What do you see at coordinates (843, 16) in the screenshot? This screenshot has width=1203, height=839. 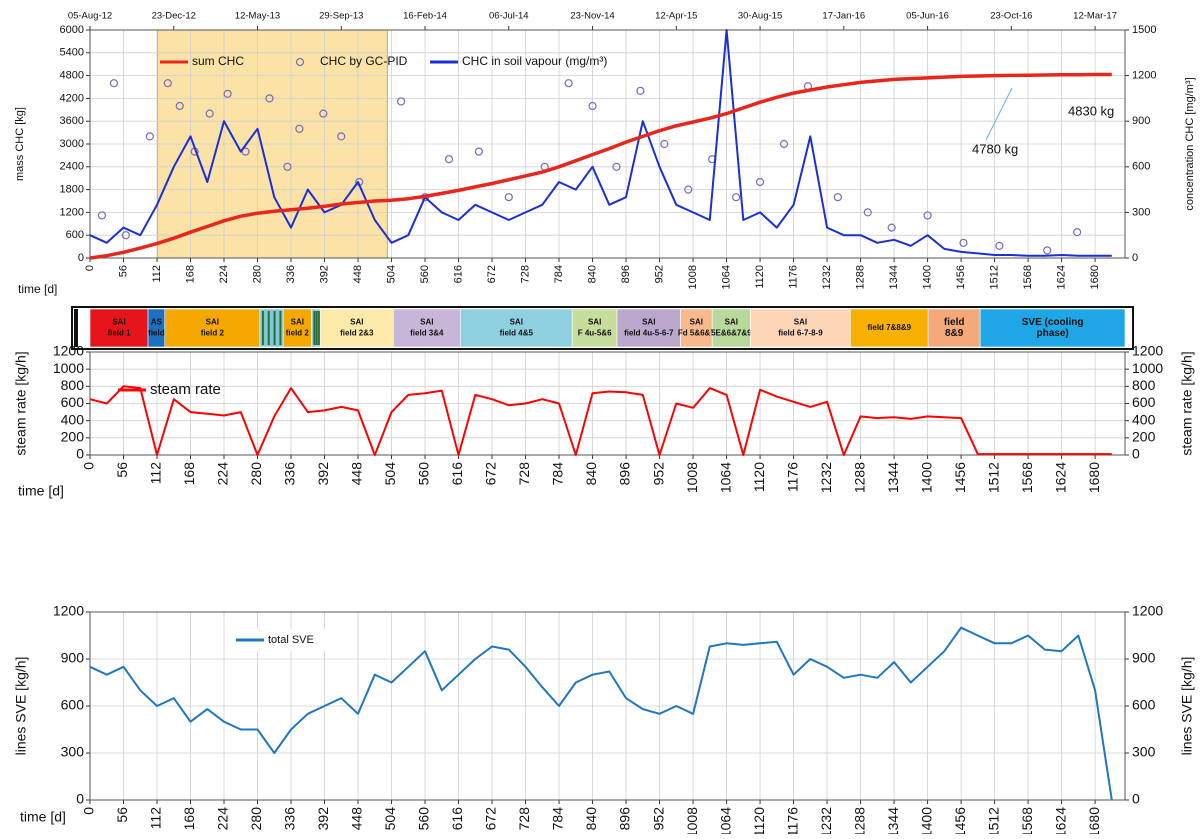 I see `x2-tick-label: 17-Jan-16` at bounding box center [843, 16].